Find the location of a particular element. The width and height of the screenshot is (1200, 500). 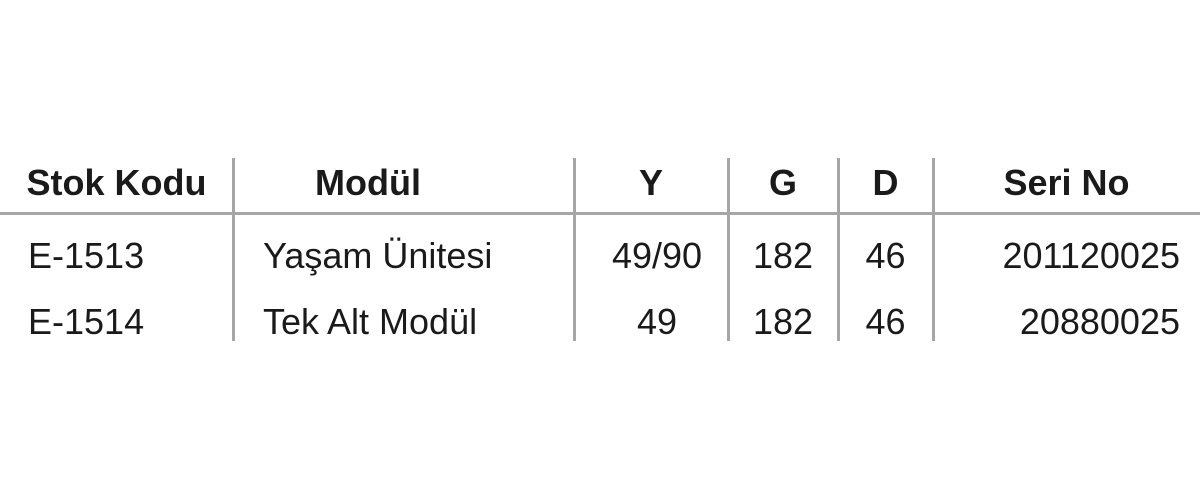

header-y: Y is located at coordinates (650, 182).